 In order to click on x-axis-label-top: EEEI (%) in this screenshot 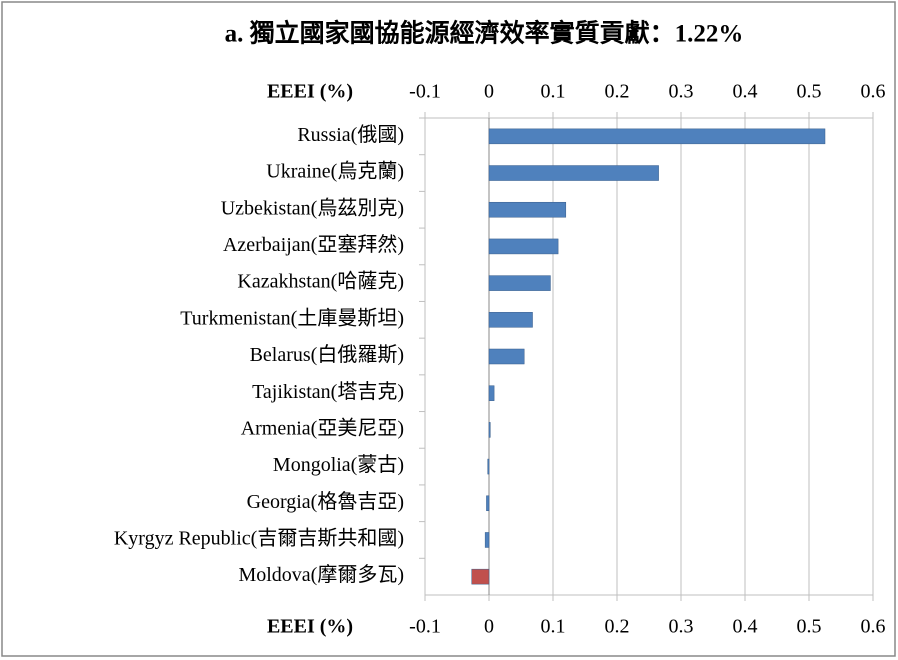, I will do `click(310, 92)`.